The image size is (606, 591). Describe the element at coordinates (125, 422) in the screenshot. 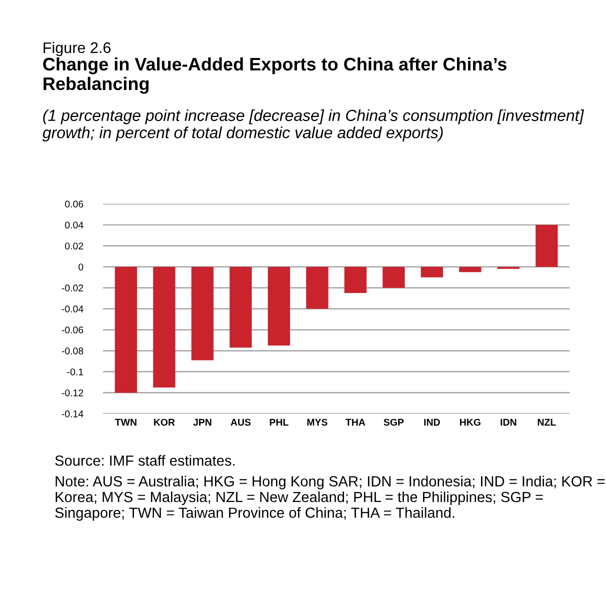

I see `x-tick-label: TWN` at that location.